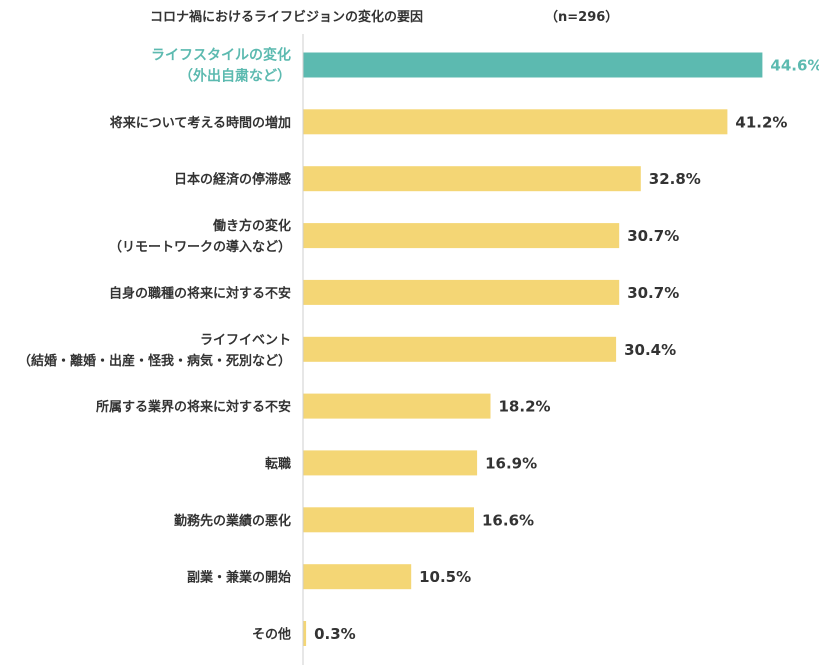 The height and width of the screenshot is (665, 819). What do you see at coordinates (508, 520) in the screenshot?
I see `value-label-8: 16.6%` at bounding box center [508, 520].